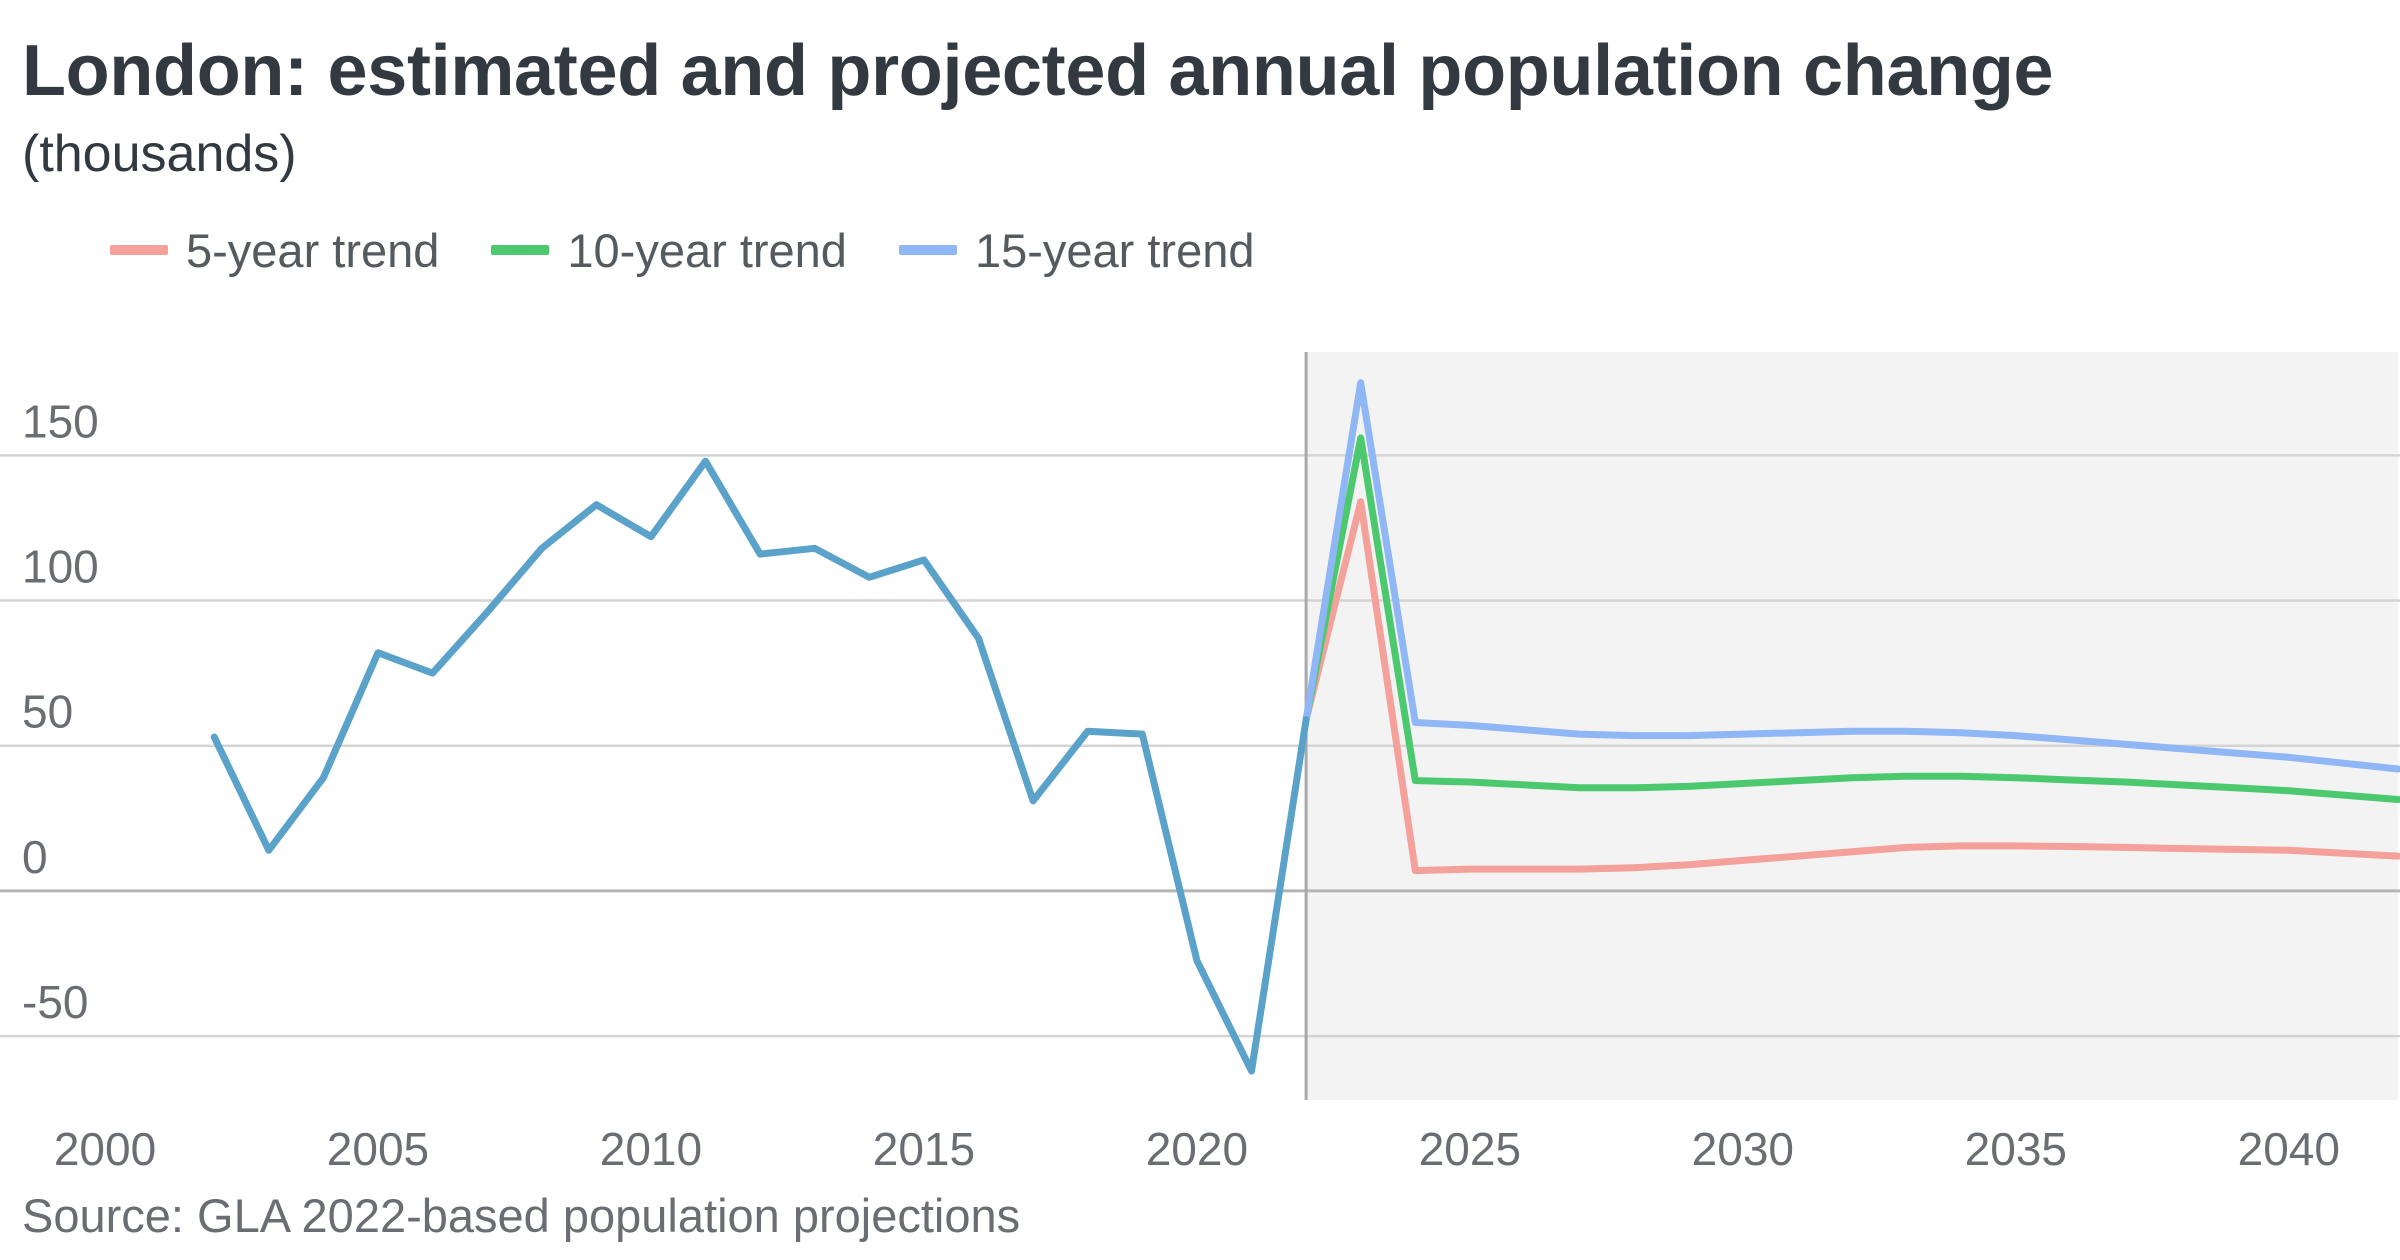 This screenshot has width=2400, height=1260. What do you see at coordinates (159, 154) in the screenshot?
I see `chart-subtitle: (thousands)` at bounding box center [159, 154].